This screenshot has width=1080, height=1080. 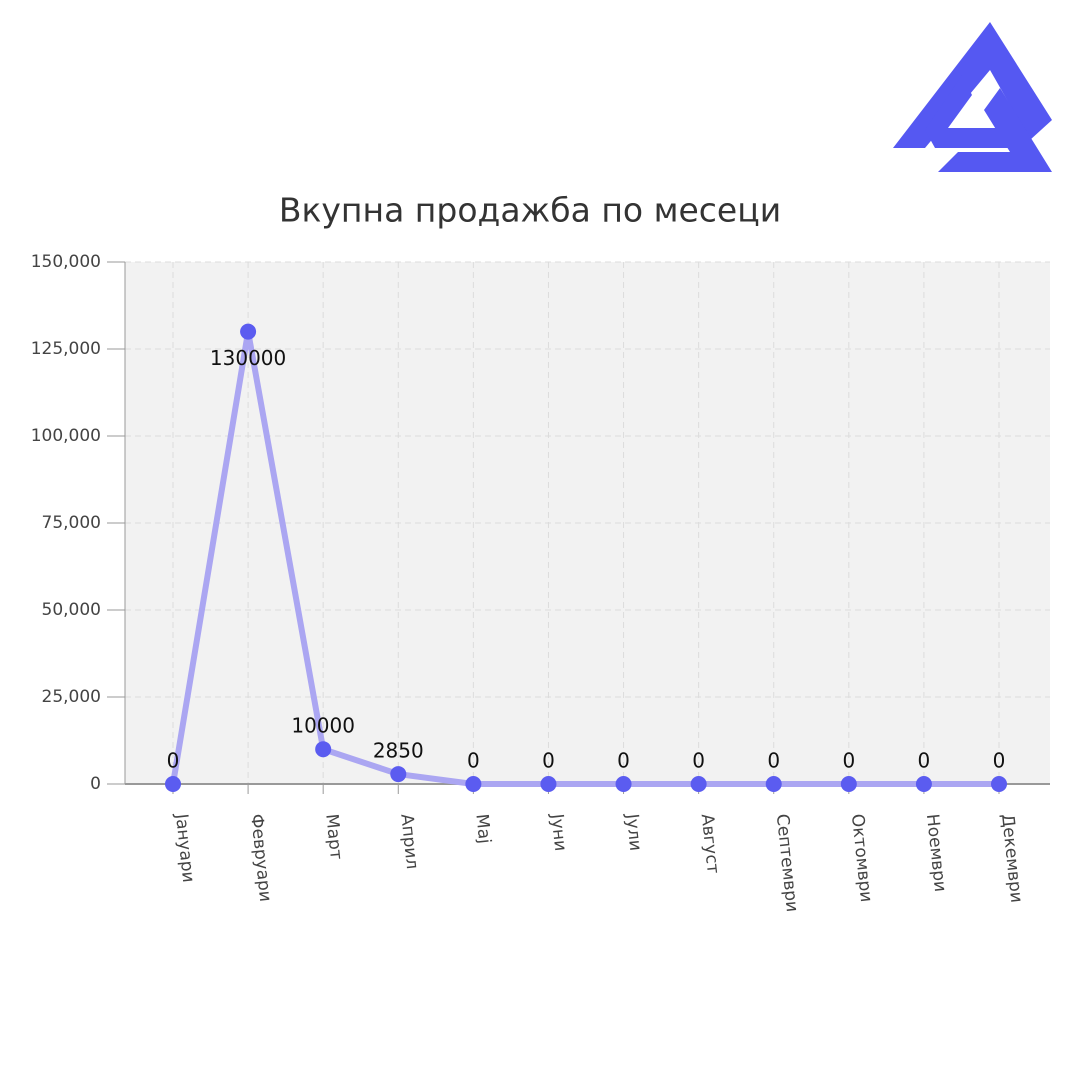 What do you see at coordinates (333, 837) in the screenshot?
I see `x-tick-label: Март` at bounding box center [333, 837].